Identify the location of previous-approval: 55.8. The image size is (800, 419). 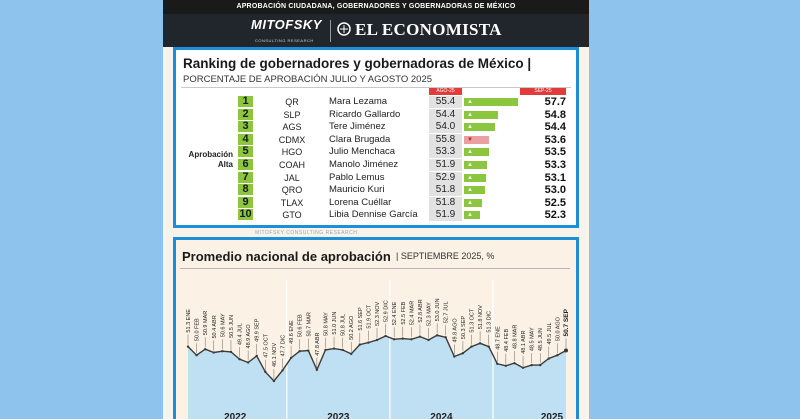
(445, 139).